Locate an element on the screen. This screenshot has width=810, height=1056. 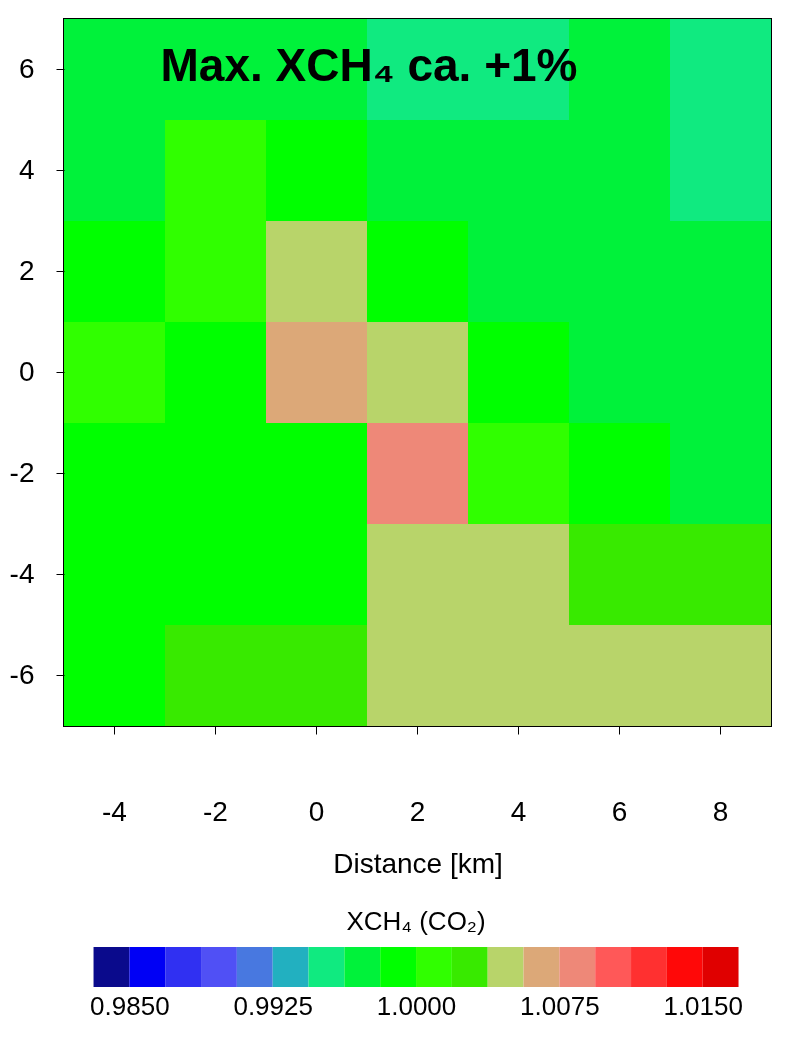
y-tick-label: -2 is located at coordinates (22, 472).